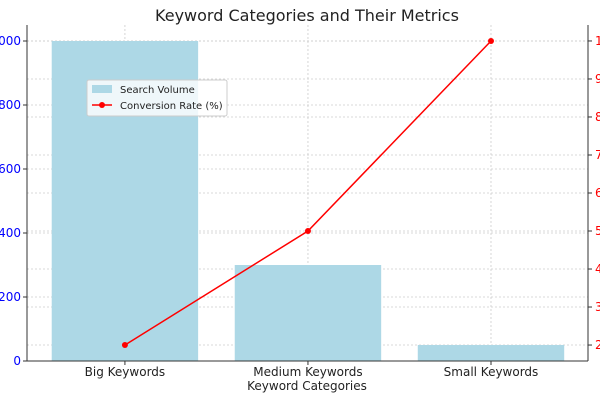 The height and width of the screenshot is (400, 600). I want to click on bar-medium-keywords, so click(308, 313).